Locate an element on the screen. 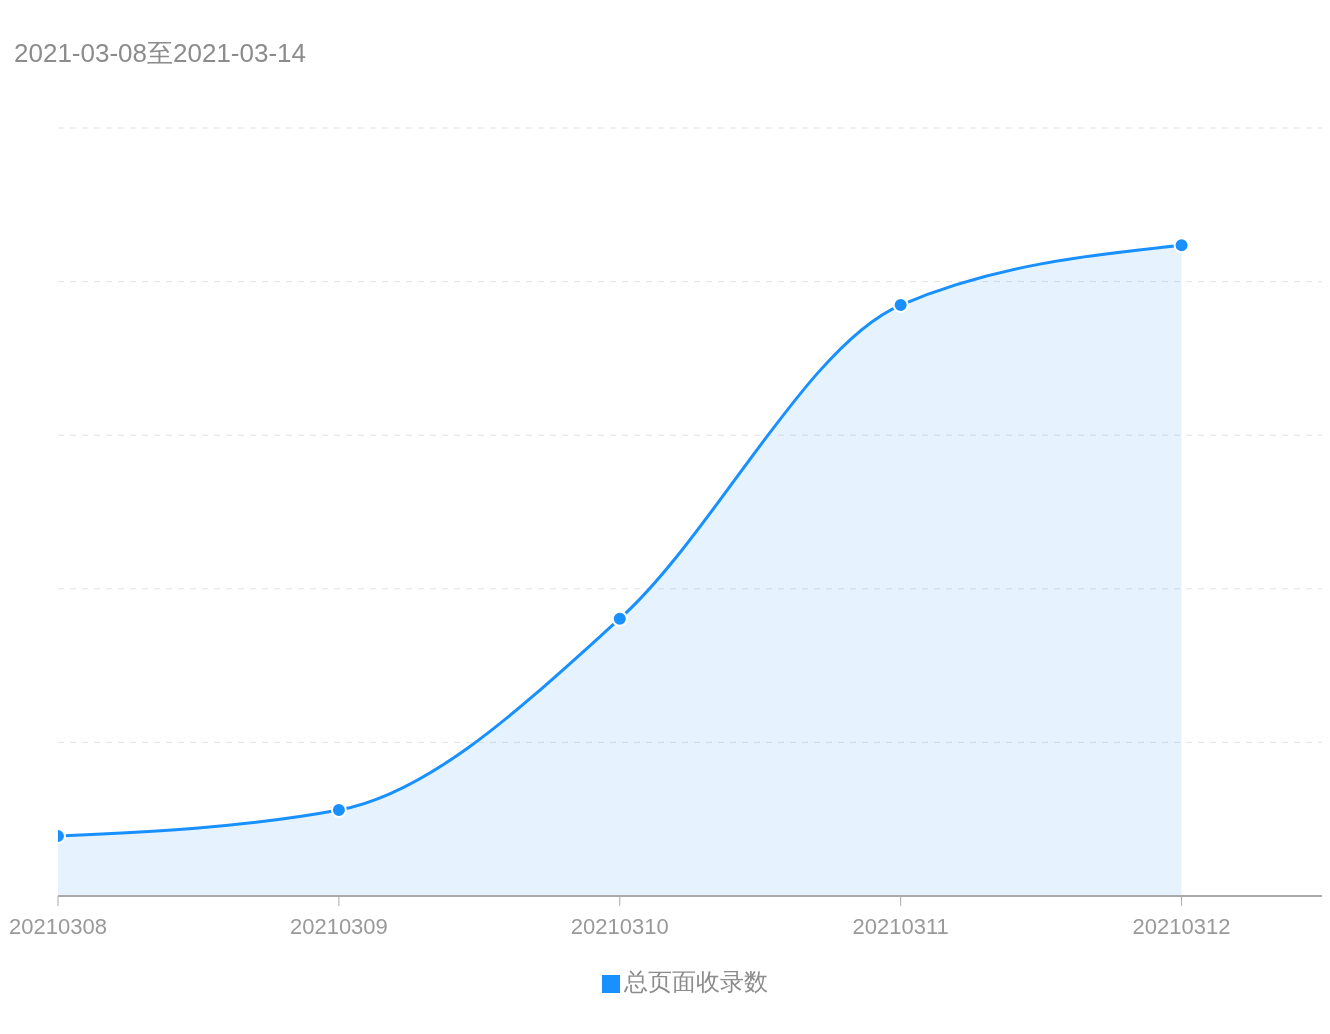 The width and height of the screenshot is (1330, 1034). x-tick-label: 20210312 is located at coordinates (1181, 926).